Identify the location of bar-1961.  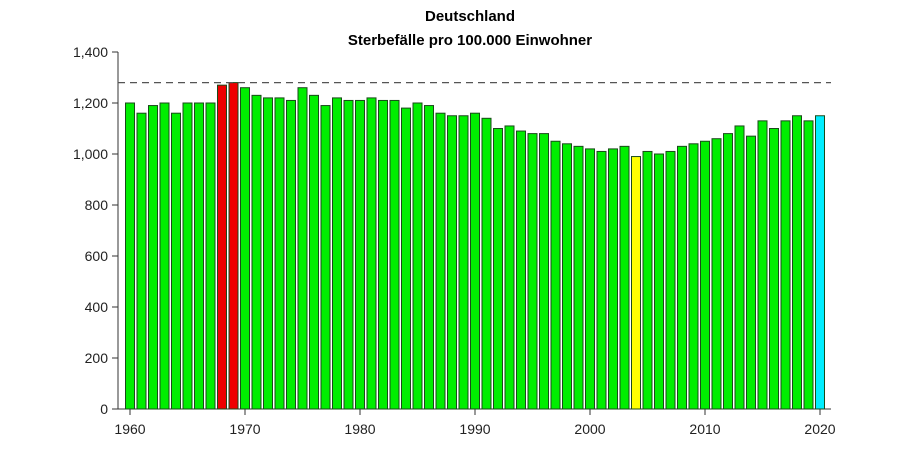
(141, 261).